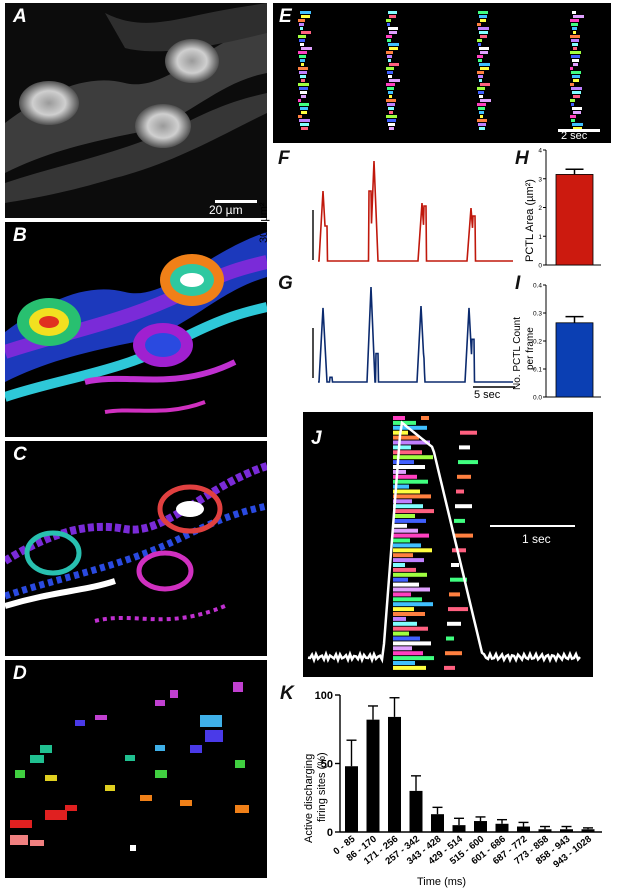 This screenshot has width=617, height=891. What do you see at coordinates (415, 334) in the screenshot?
I see `count-trace-line` at bounding box center [415, 334].